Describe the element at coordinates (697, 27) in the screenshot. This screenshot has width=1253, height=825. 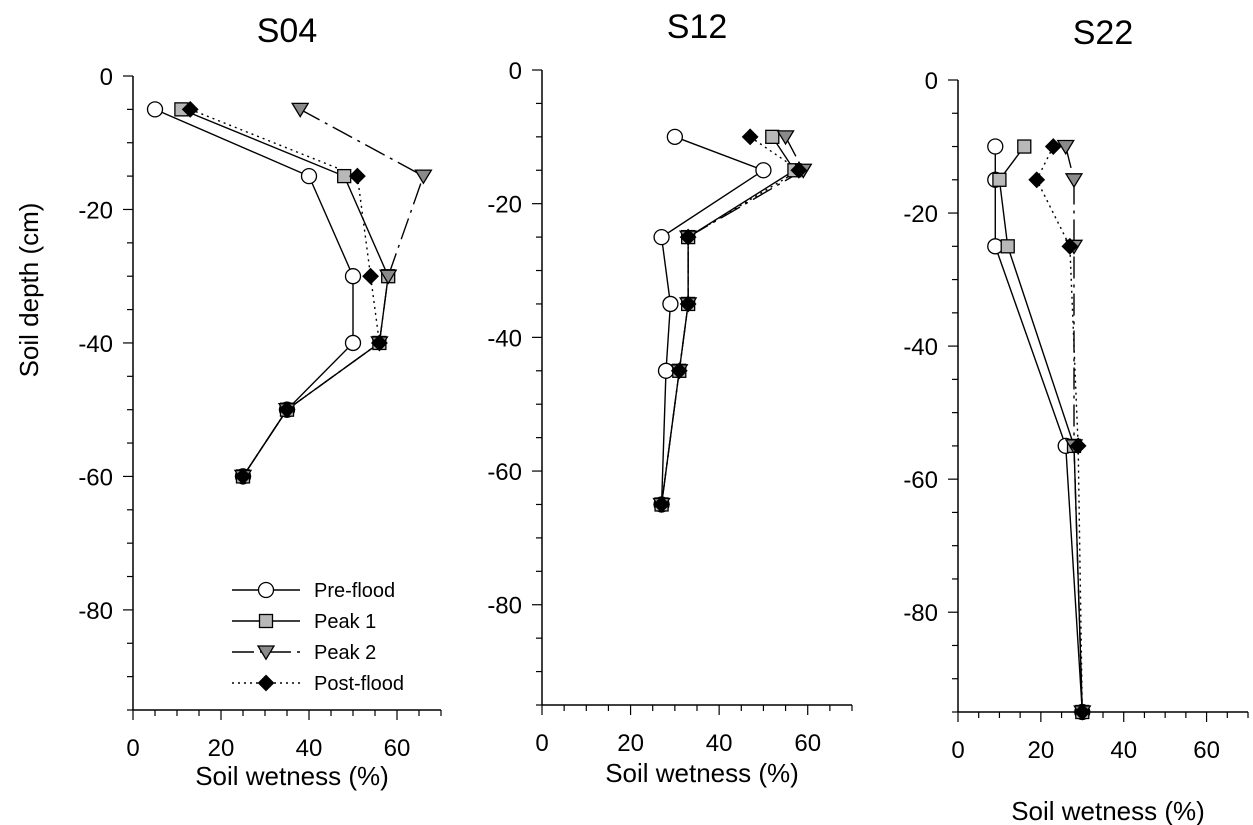
I see `panel-title: S12` at that location.